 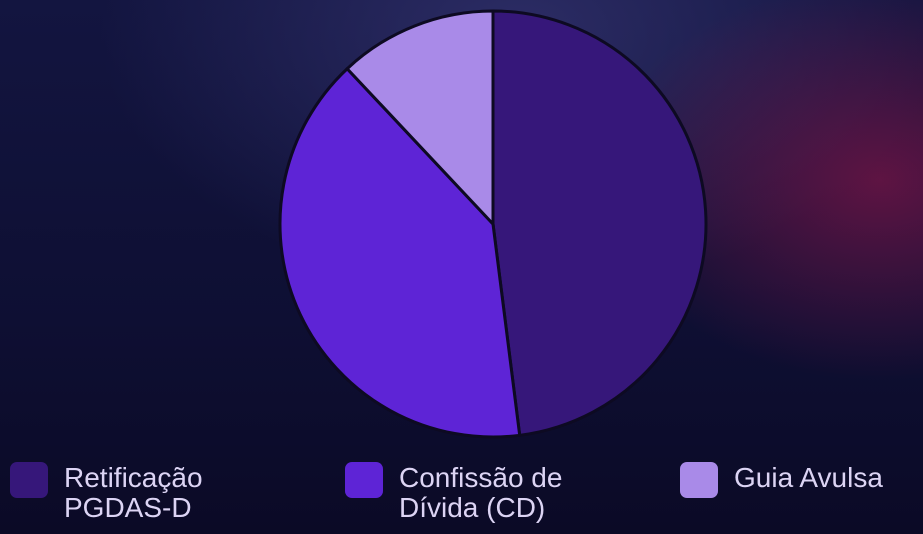 I want to click on legend-item: Confissão de Dívida (CD), so click(x=479, y=492).